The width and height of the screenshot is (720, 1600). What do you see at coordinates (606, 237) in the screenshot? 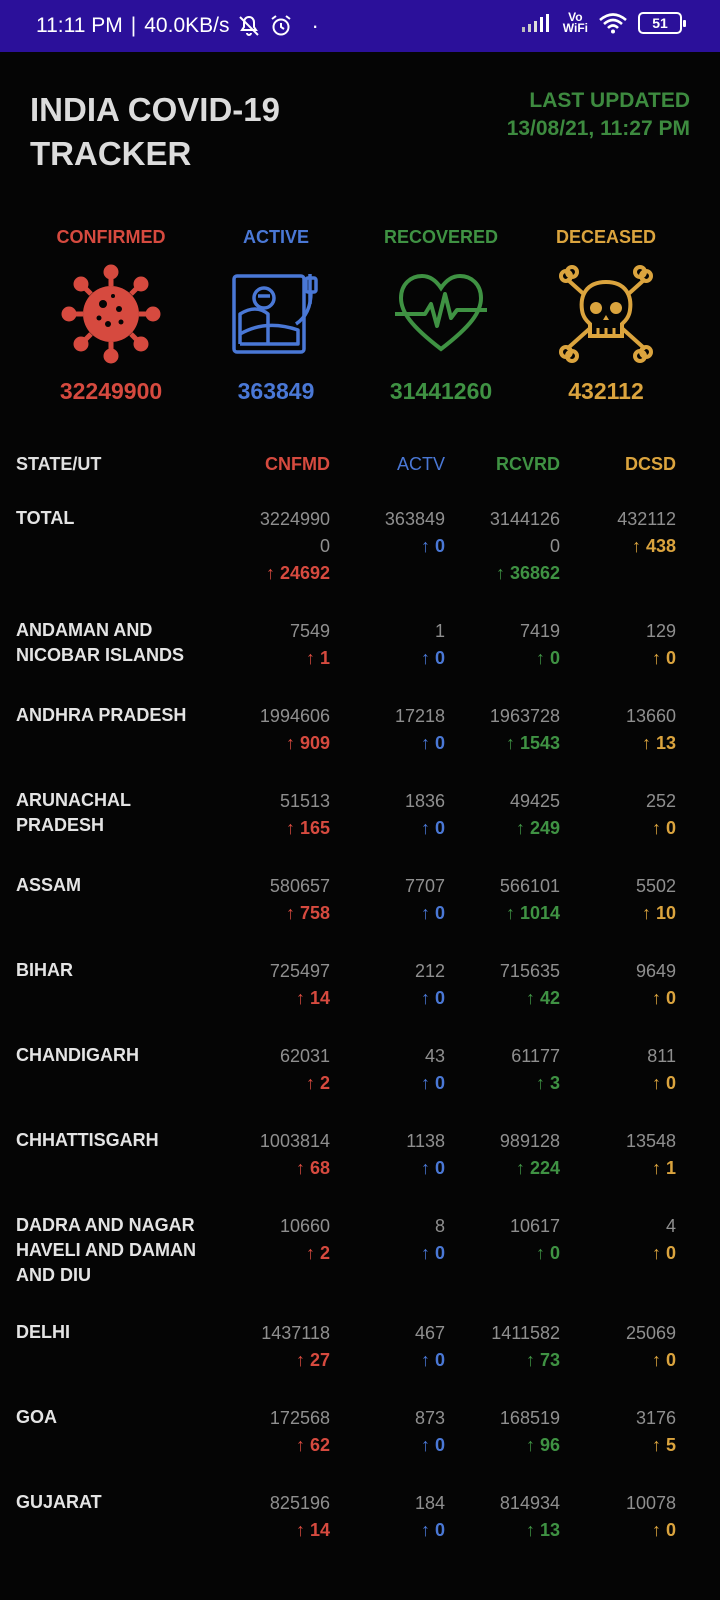
I see `deceased-label: DECEASED` at bounding box center [606, 237].